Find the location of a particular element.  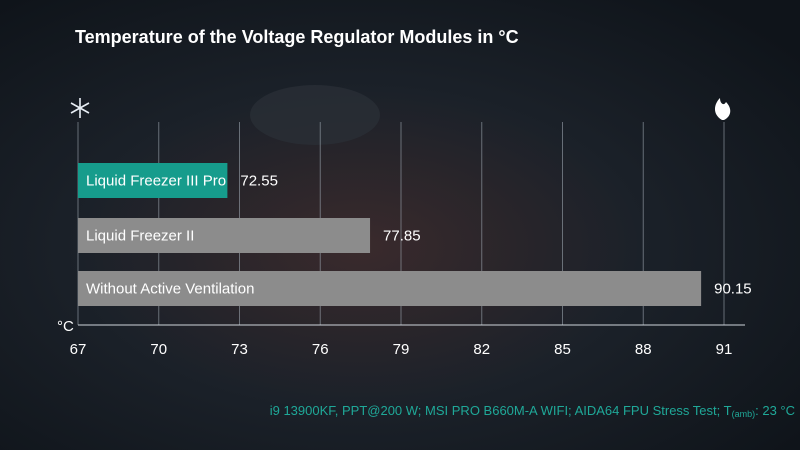

x-tick-label: 76 is located at coordinates (320, 349).